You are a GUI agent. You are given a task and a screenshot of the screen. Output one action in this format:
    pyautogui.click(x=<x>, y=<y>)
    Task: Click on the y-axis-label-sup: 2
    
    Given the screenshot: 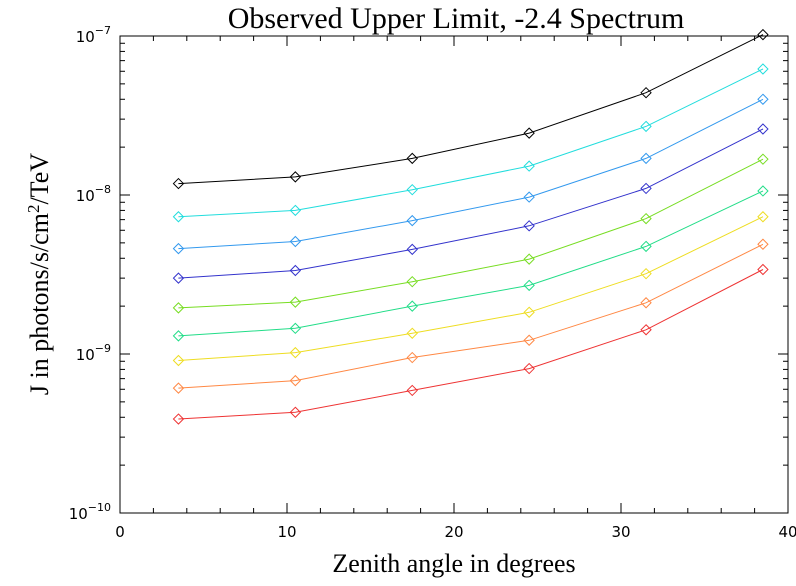 What is the action you would take?
    pyautogui.click(x=33, y=209)
    